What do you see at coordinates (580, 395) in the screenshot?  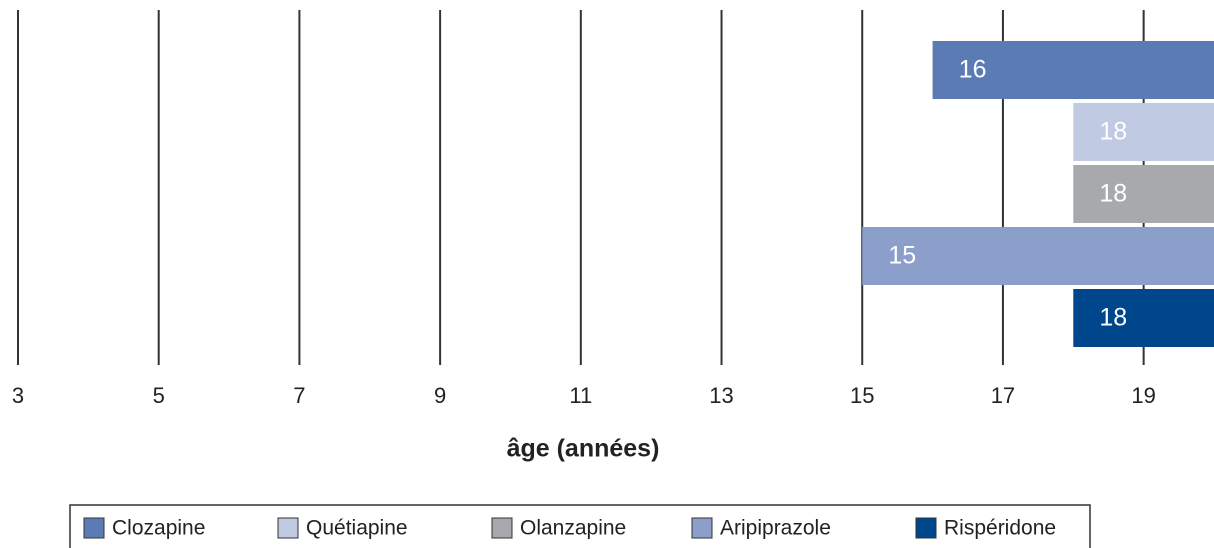 I see `x-tick-label: 11` at bounding box center [580, 395].